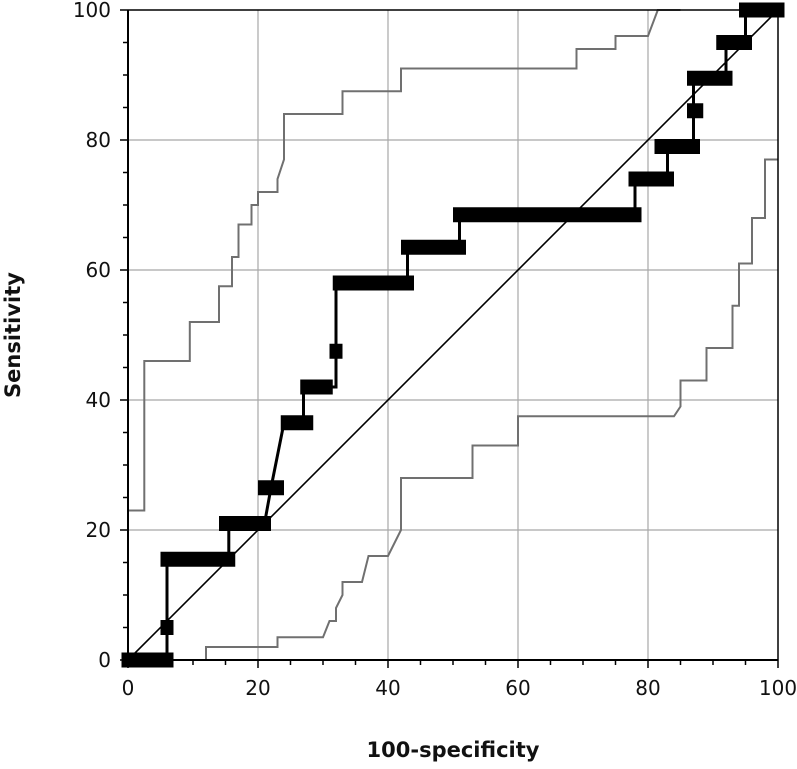  What do you see at coordinates (778, 688) in the screenshot?
I see `x-tick-label-100: 100` at bounding box center [778, 688].